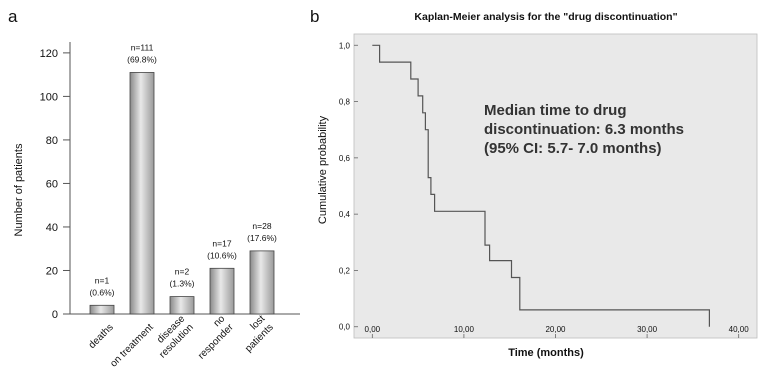 The width and height of the screenshot is (758, 380). Describe the element at coordinates (13, 16) in the screenshot. I see `panel-letter-a: a` at that location.